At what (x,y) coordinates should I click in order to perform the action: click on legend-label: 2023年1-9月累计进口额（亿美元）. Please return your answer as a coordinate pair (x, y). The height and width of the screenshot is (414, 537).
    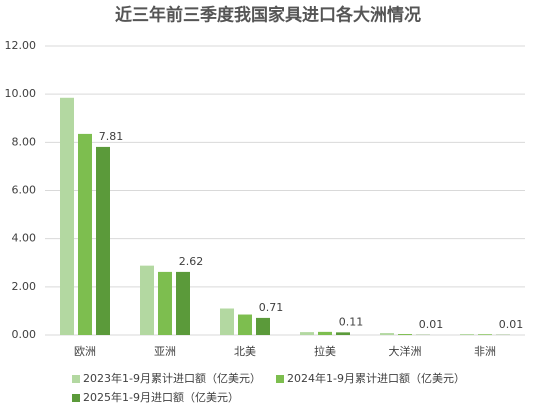
    Looking at the image, I should click on (172, 378).